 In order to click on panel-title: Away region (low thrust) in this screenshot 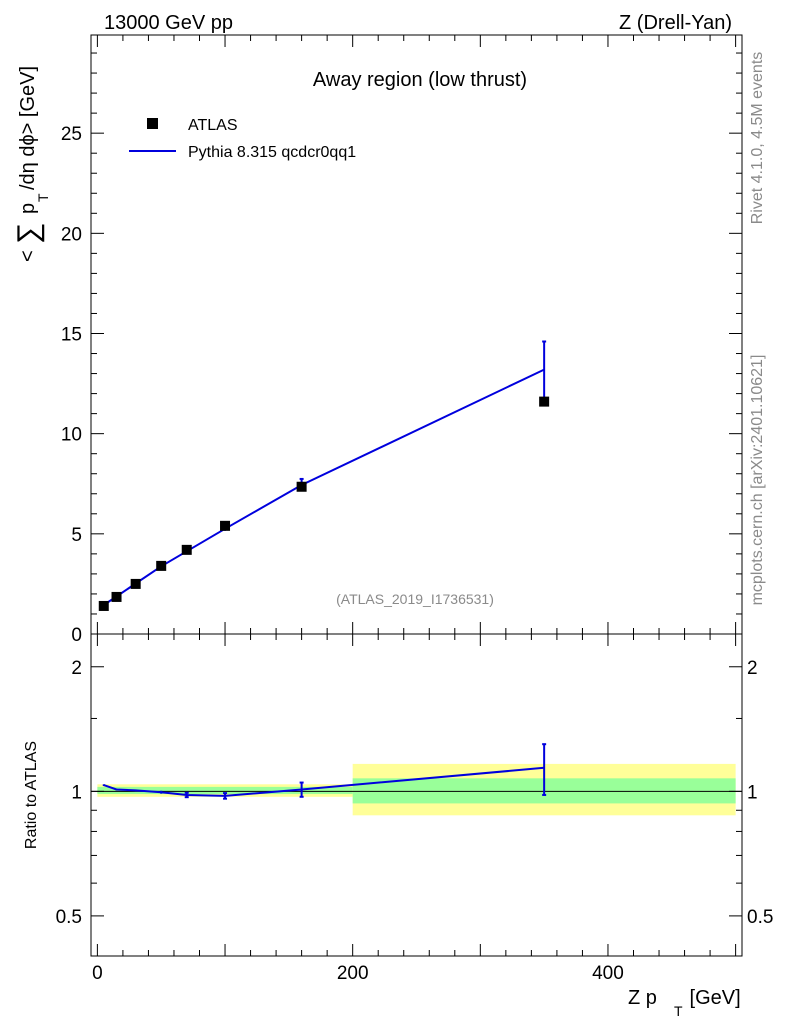, I will do `click(420, 80)`.